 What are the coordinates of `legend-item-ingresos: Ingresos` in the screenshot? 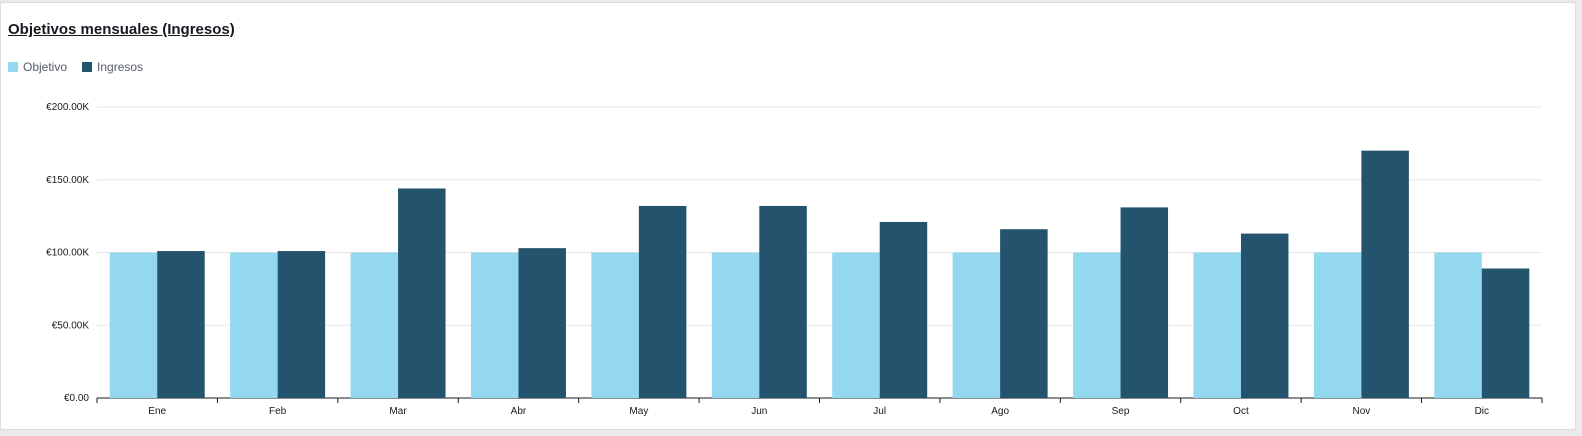 It's located at (112, 67).